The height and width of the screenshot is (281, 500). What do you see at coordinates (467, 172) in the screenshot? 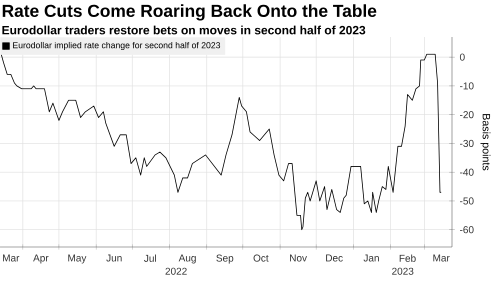
I see `y-tick-label: -40` at bounding box center [467, 172].